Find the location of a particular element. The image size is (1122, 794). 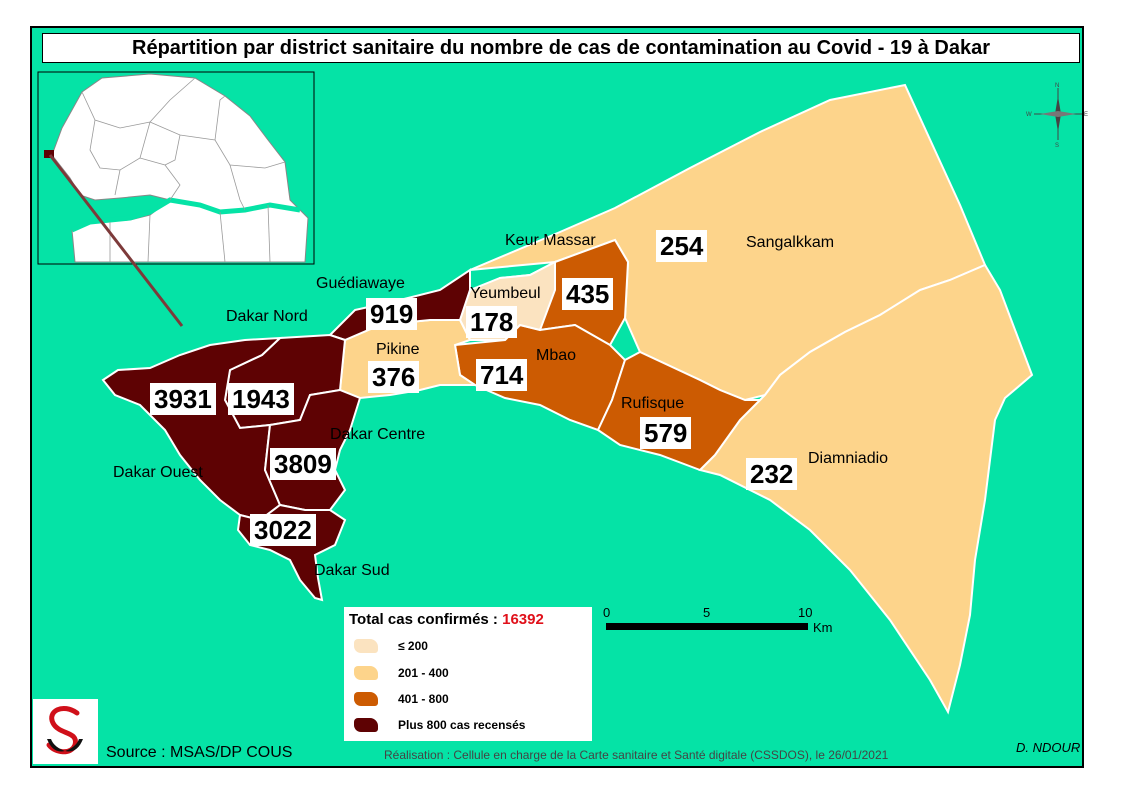

msas-logo-icon is located at coordinates (65, 731).